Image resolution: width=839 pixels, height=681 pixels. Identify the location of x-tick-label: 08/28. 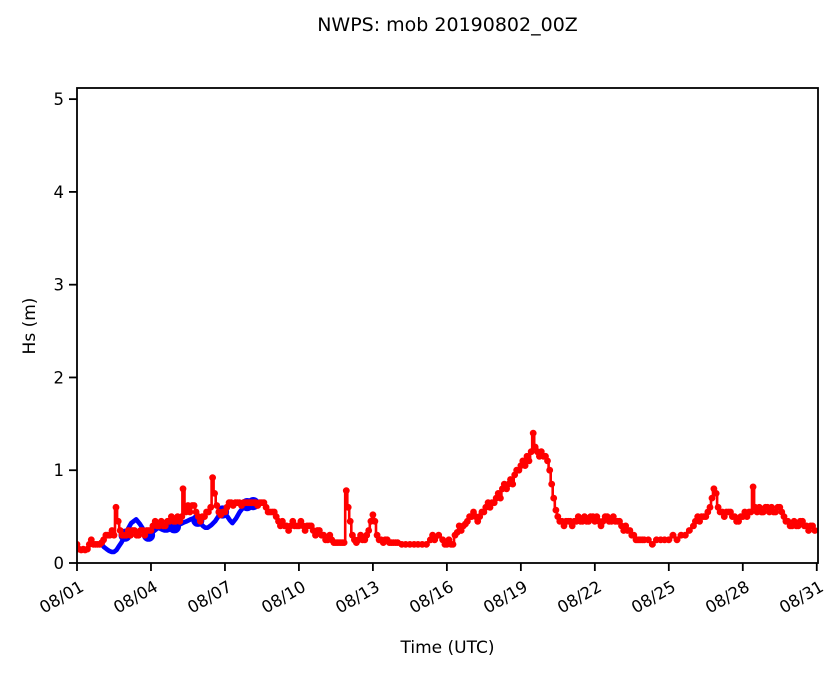
(727, 597).